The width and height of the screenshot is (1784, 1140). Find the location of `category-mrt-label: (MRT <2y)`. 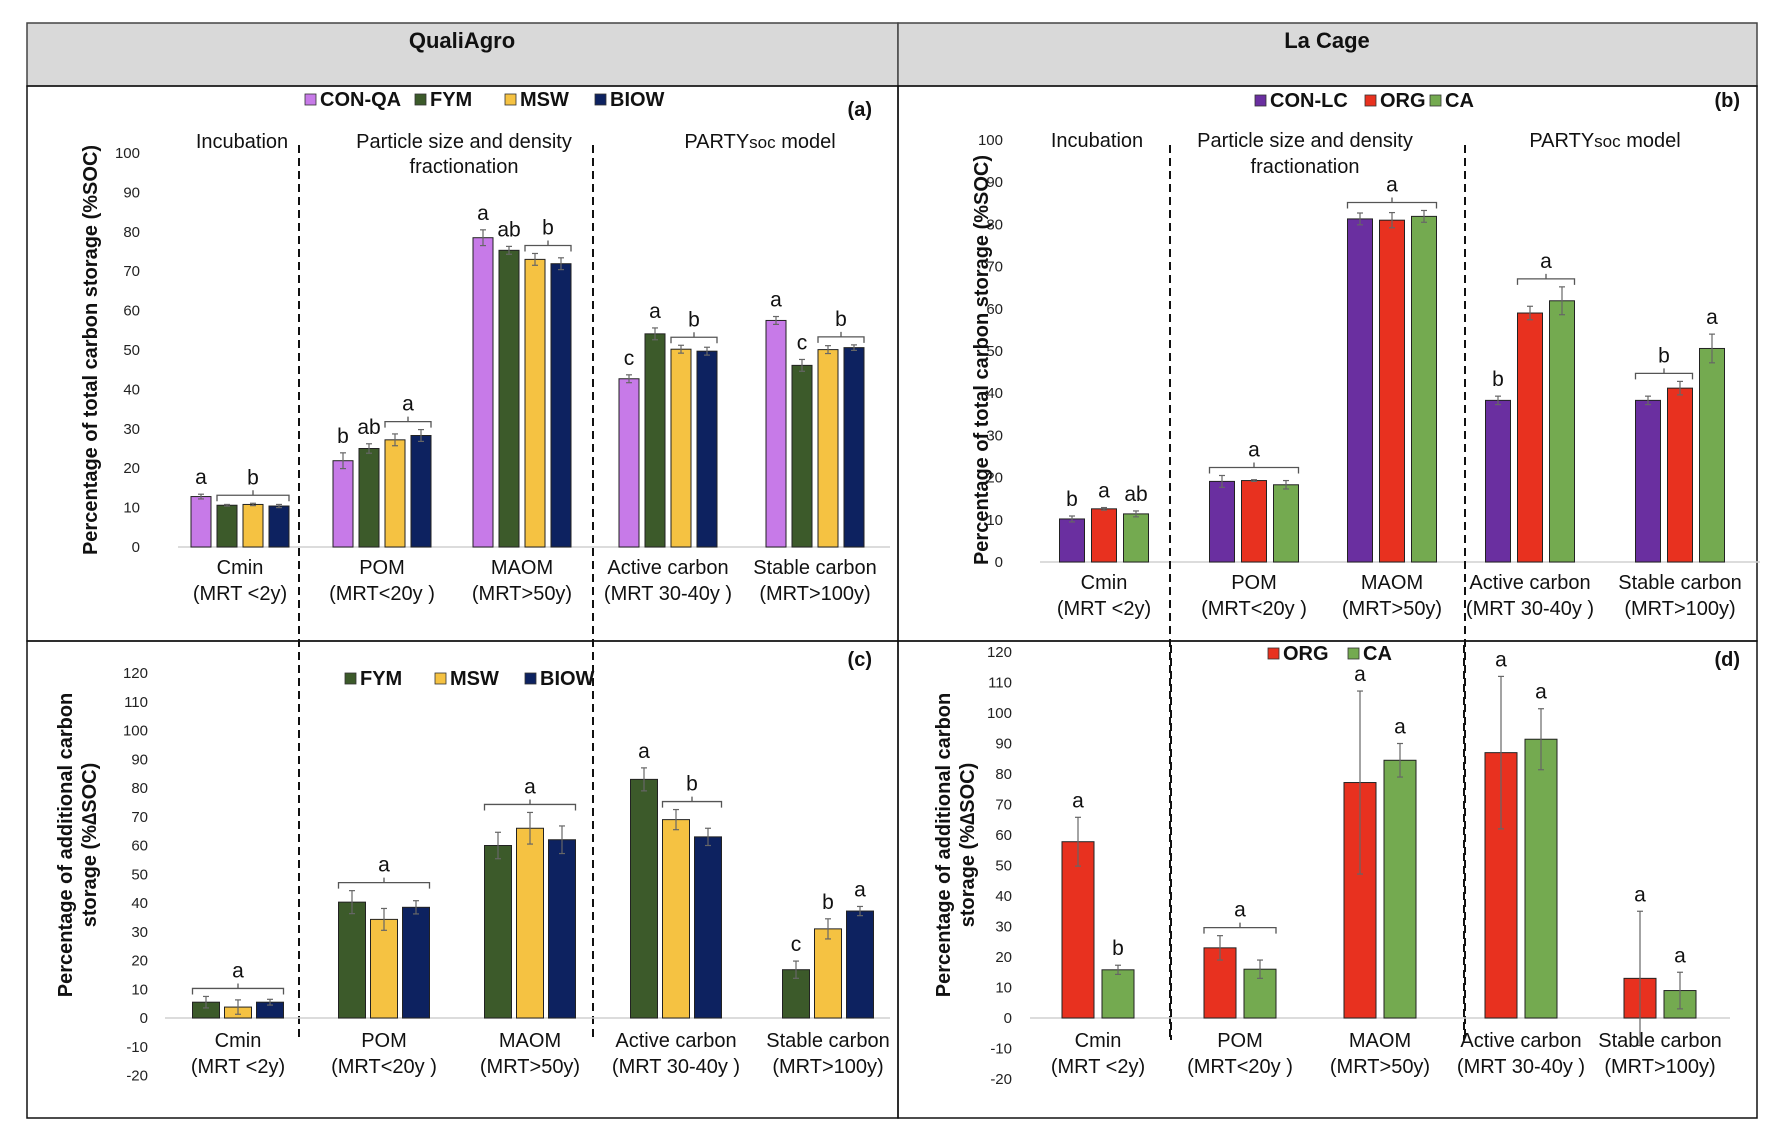

category-mrt-label: (MRT <2y) is located at coordinates (1104, 609).